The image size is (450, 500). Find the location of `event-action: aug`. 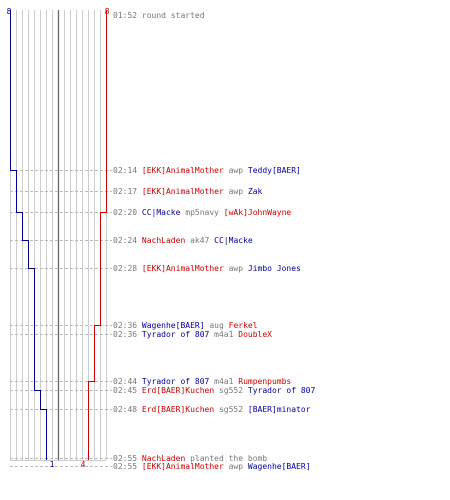

event-action: aug is located at coordinates (216, 325).